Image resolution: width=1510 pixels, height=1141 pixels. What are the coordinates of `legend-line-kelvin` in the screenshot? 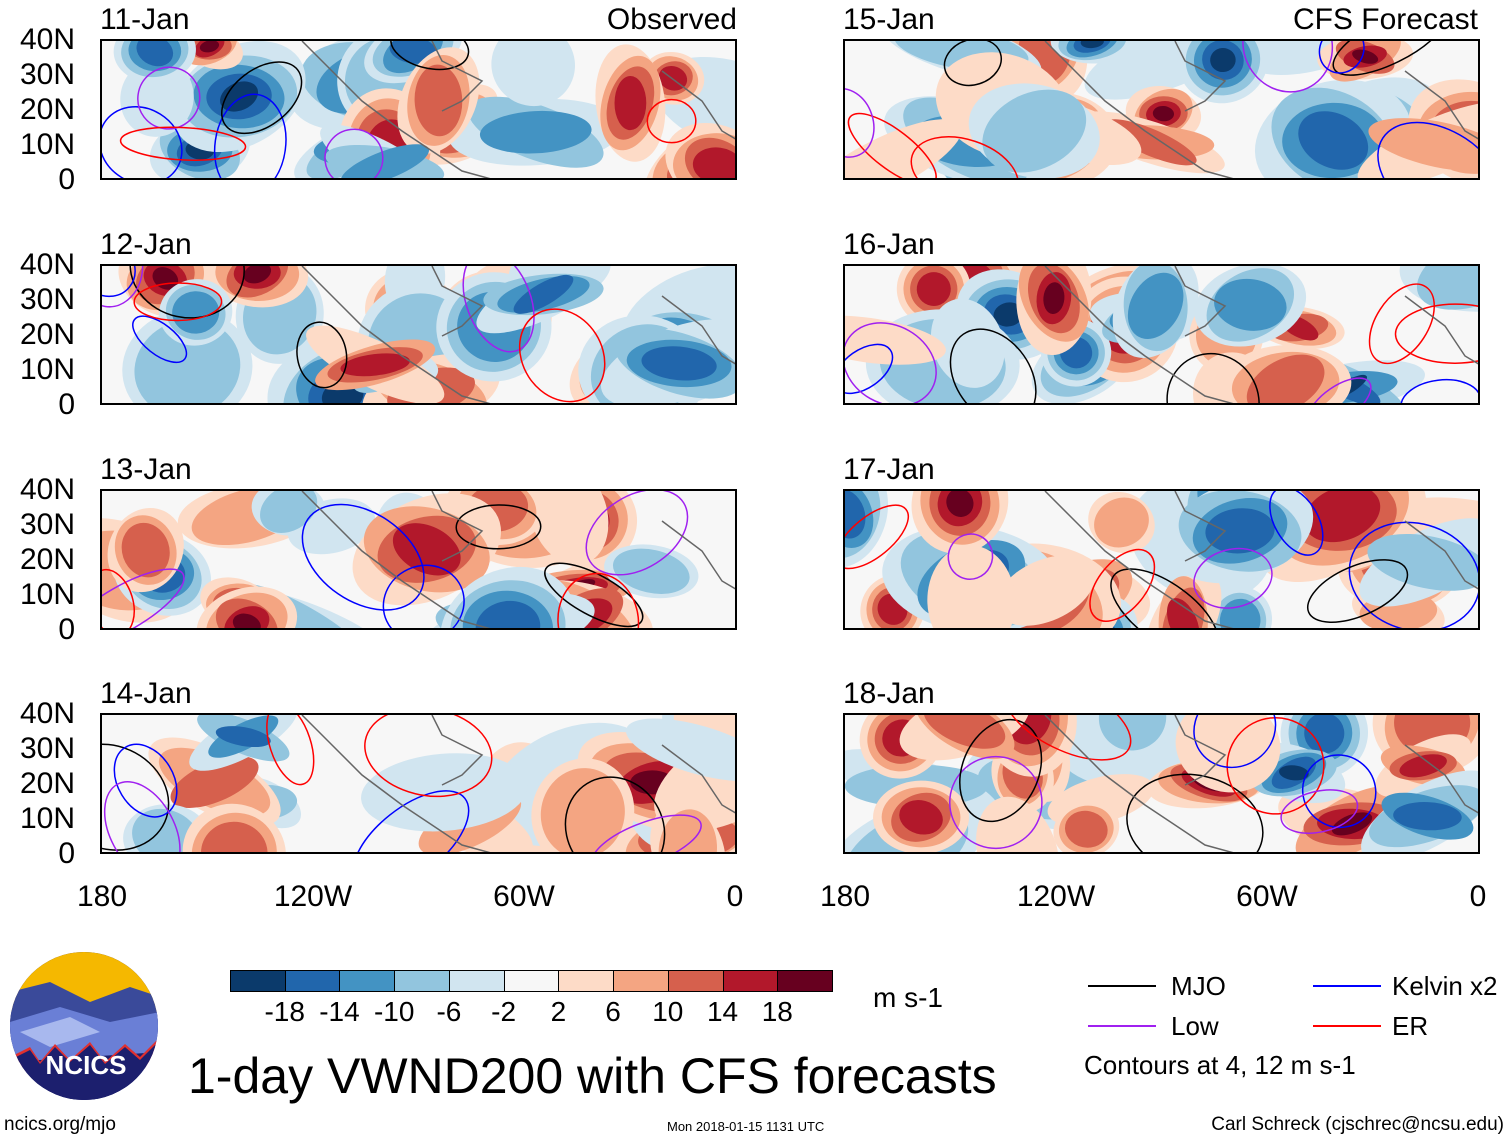 It's located at (1347, 986).